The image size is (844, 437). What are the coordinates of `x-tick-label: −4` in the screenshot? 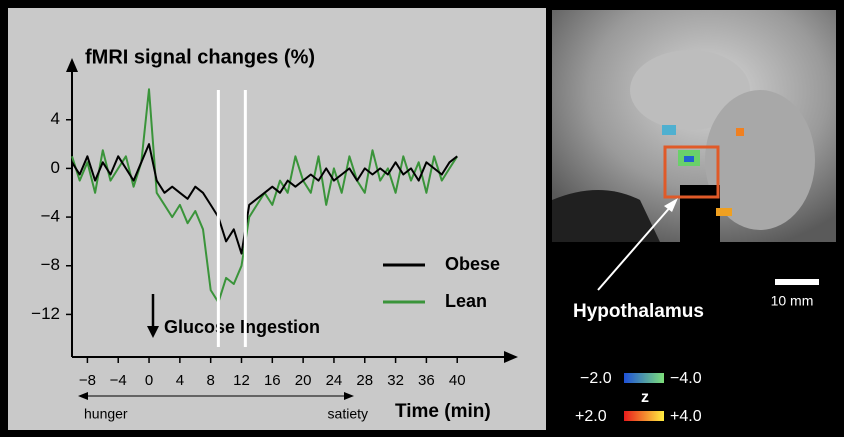 It's located at (118, 380).